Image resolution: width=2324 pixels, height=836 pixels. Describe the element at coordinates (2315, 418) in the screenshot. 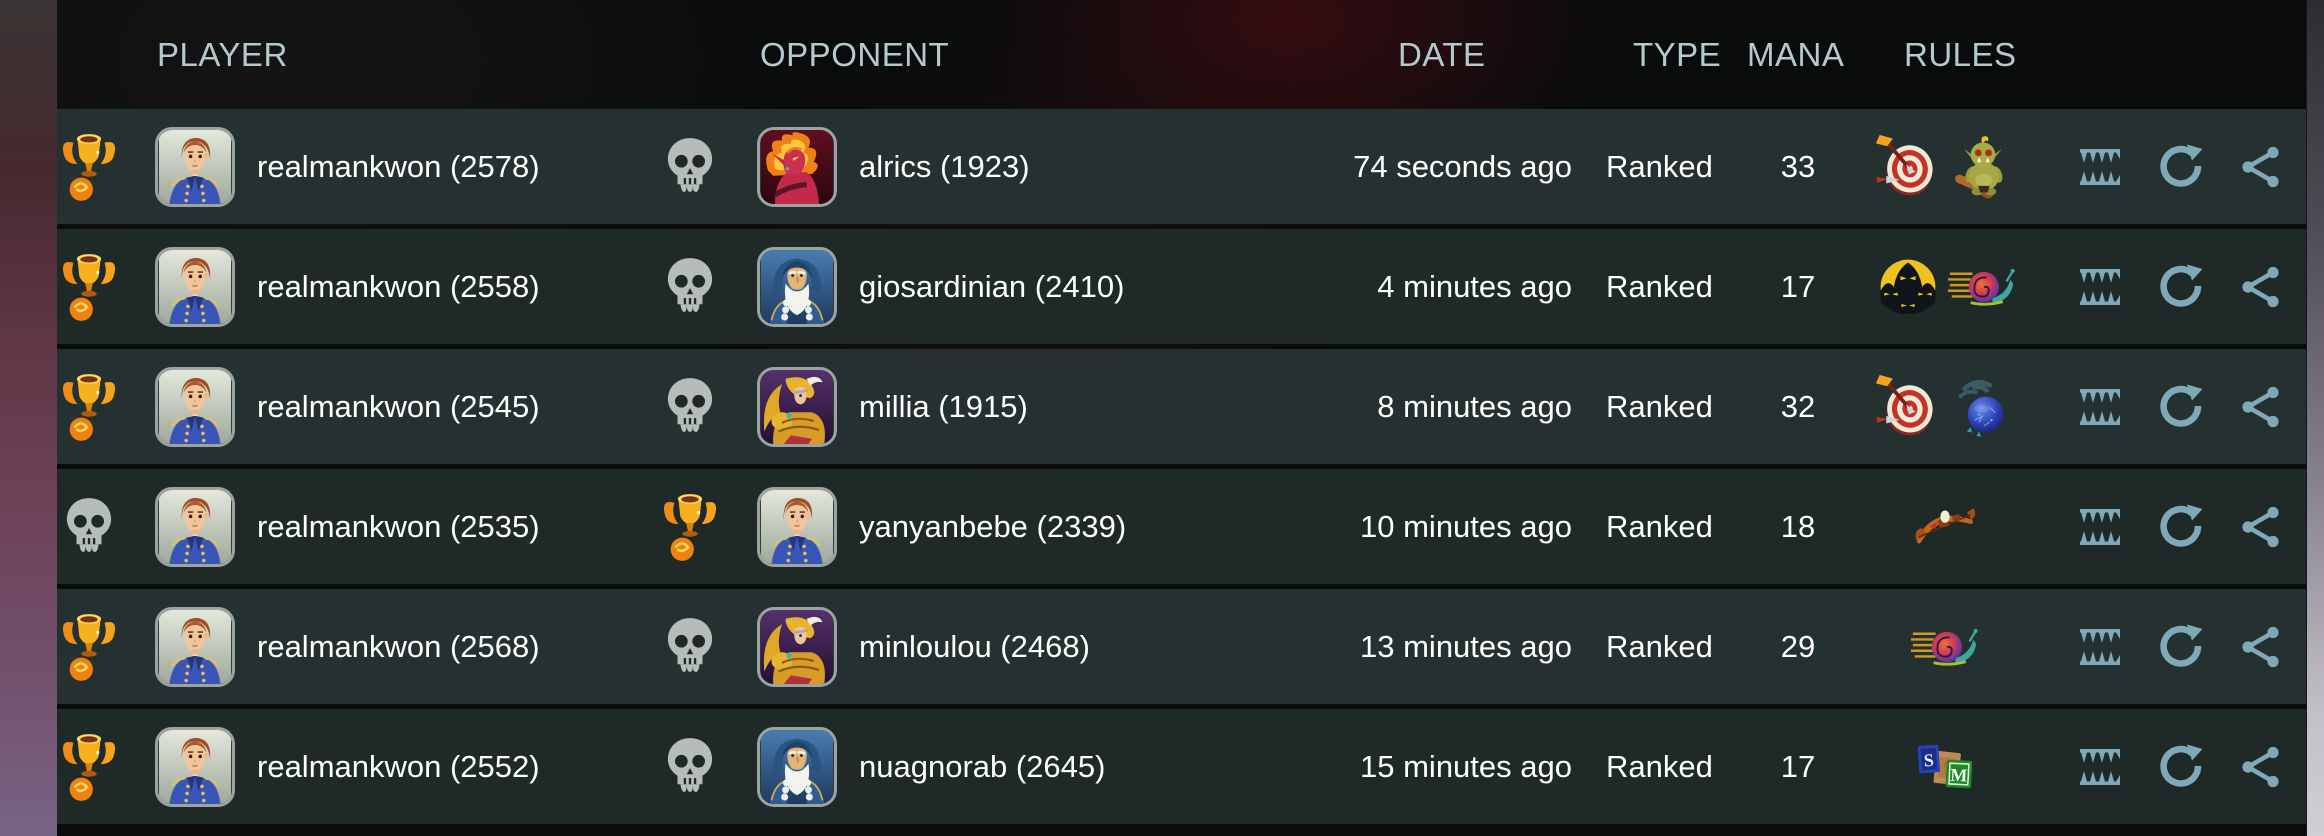

I see `background-right-strip` at that location.